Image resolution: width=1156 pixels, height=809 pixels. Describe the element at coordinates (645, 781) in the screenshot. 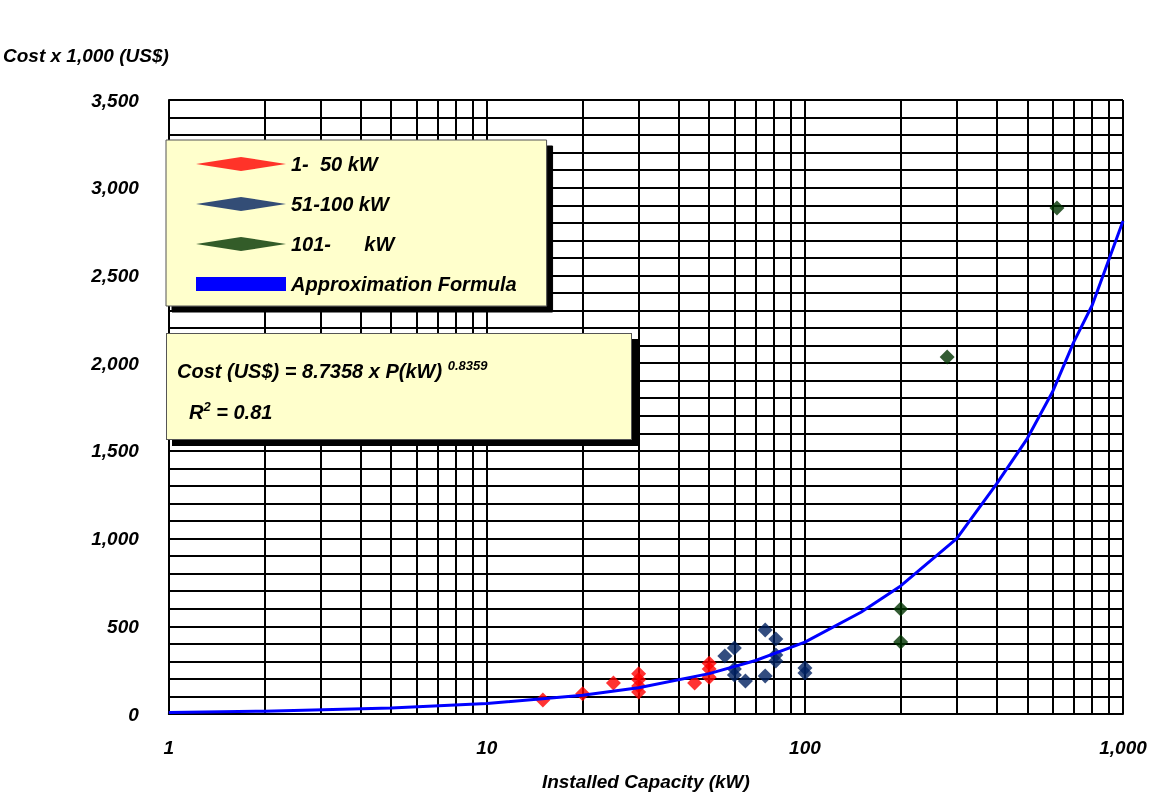

I see `x-axis-title: Installed Capacity (kW)` at that location.